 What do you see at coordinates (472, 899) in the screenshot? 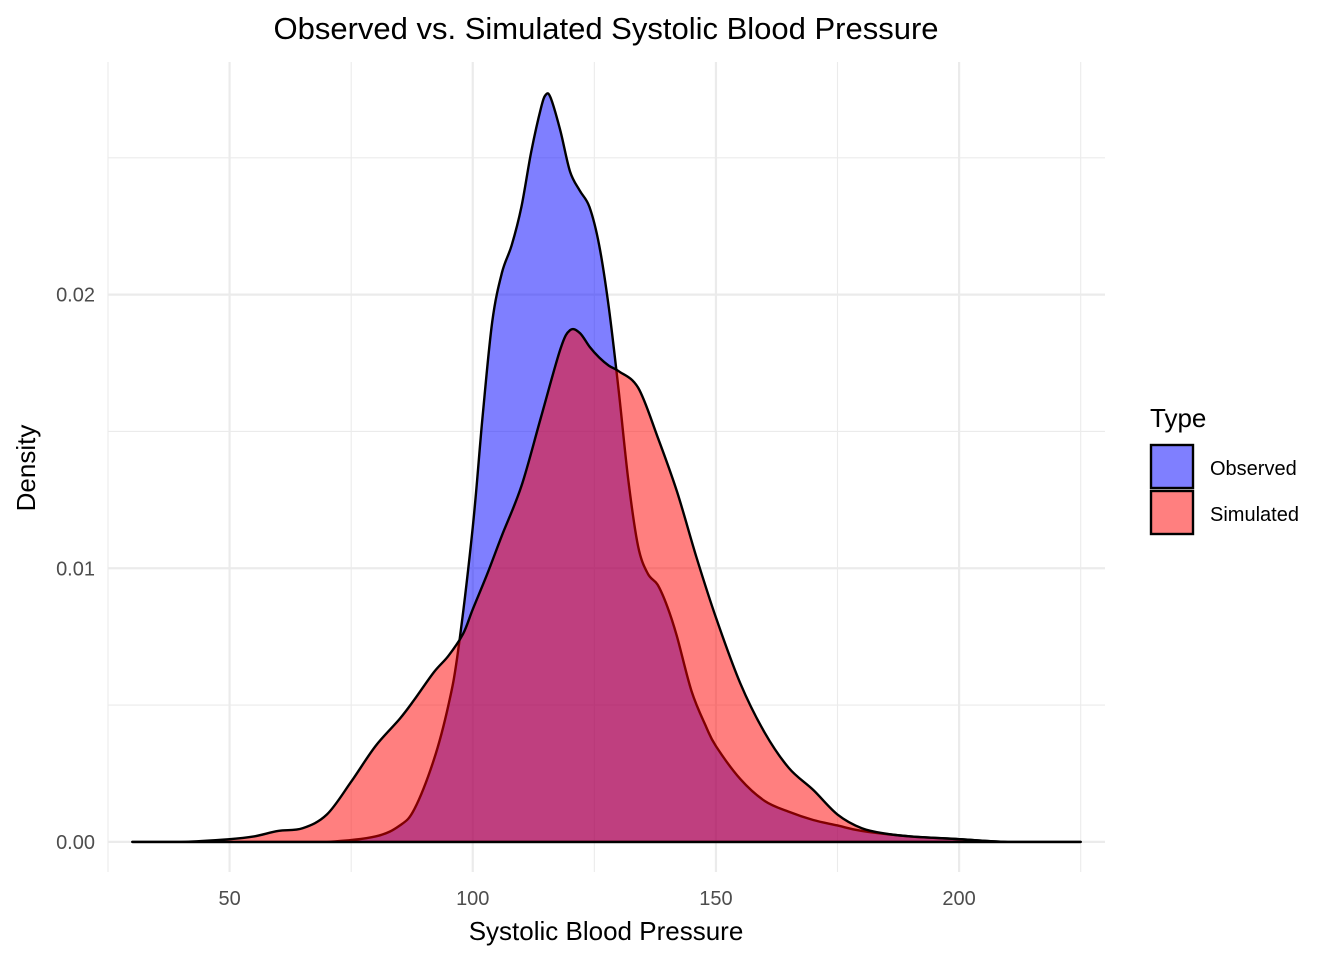
I see `x-tick-label: 100` at bounding box center [472, 899].